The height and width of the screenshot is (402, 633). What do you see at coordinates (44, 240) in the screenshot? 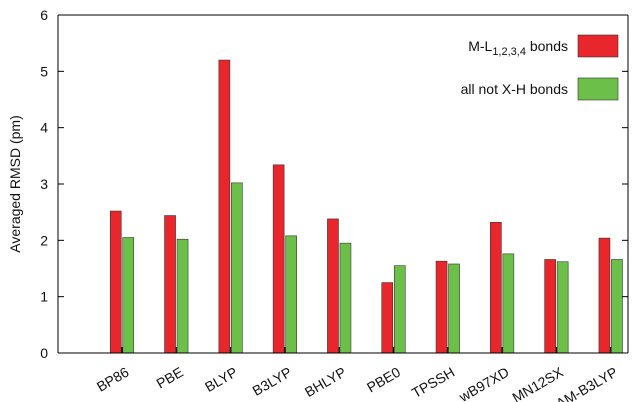
I see `y-tick-label: 2` at bounding box center [44, 240].